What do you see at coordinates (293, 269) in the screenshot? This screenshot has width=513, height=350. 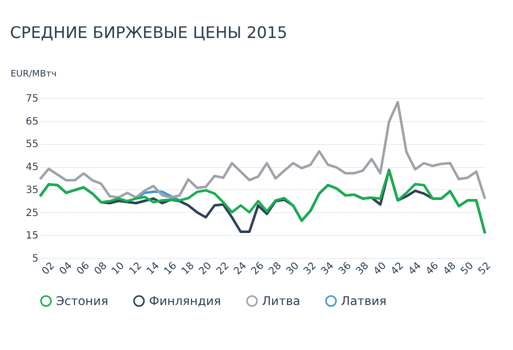 I see `x-tick-label: 30` at bounding box center [293, 269].